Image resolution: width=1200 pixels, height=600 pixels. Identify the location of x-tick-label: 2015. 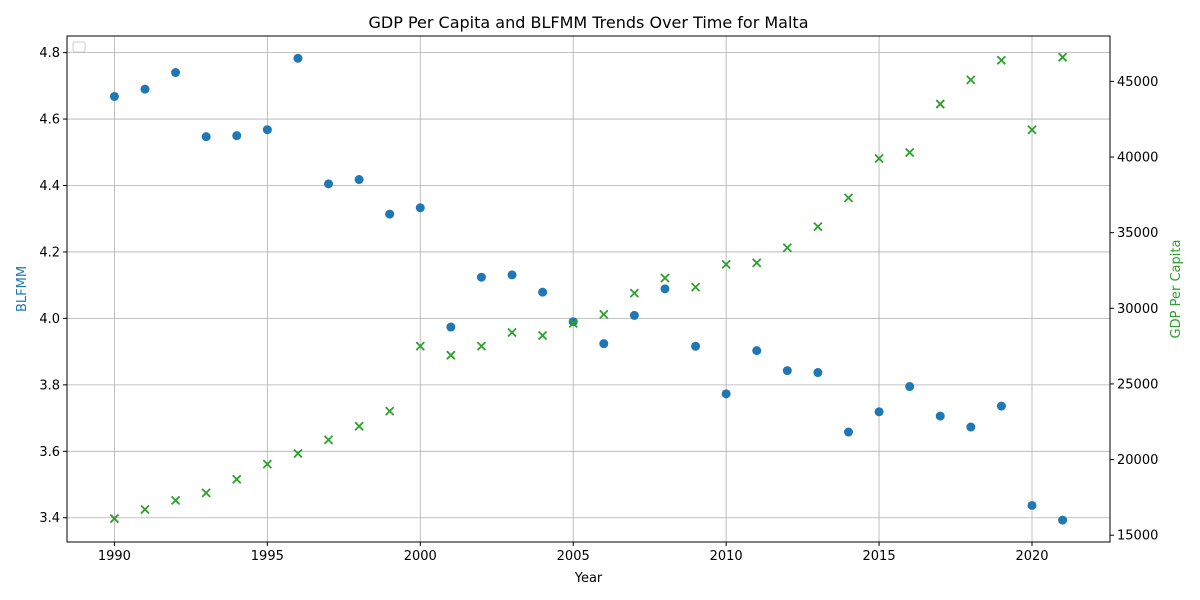
(879, 556).